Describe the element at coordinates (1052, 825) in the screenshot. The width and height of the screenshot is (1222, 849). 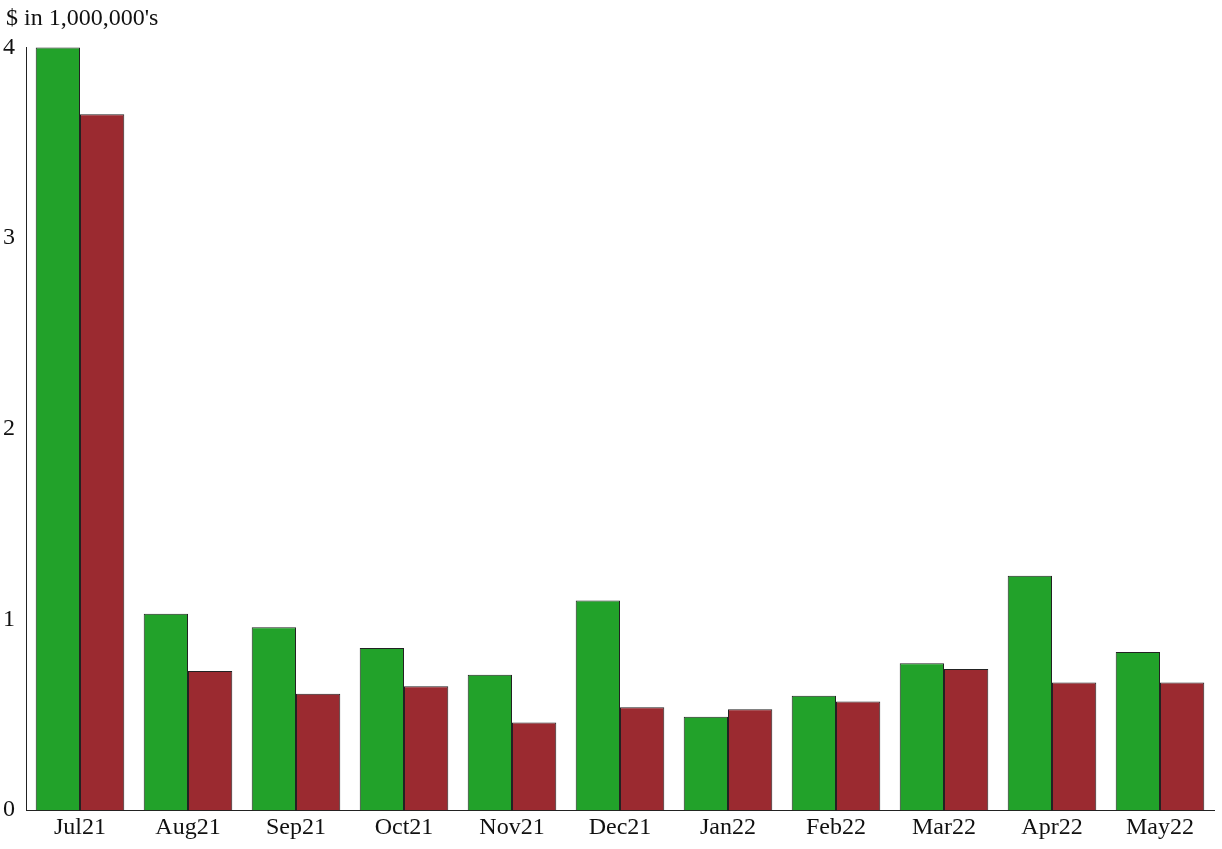
I see `x-tick-label: Apr22` at that location.